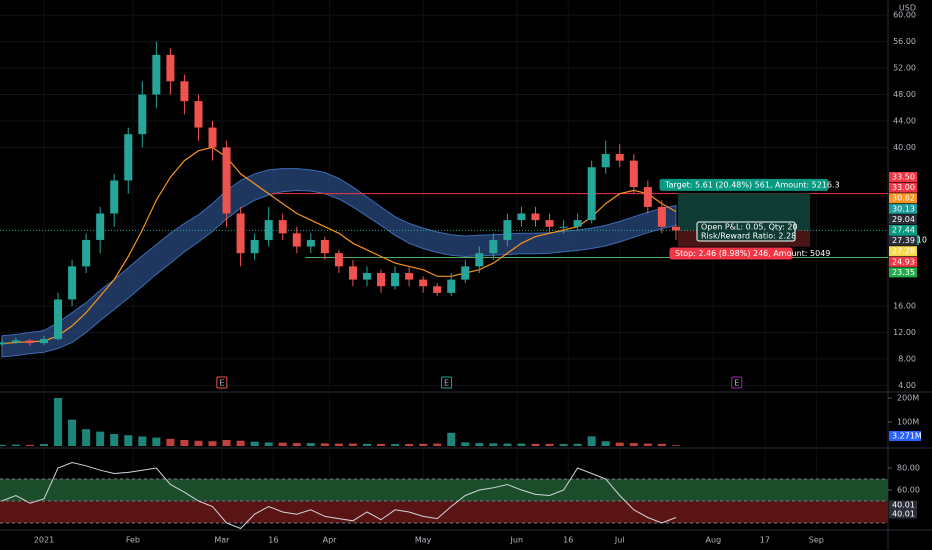  What do you see at coordinates (904, 147) in the screenshot?
I see `y-tick-label: 40.00` at bounding box center [904, 147].